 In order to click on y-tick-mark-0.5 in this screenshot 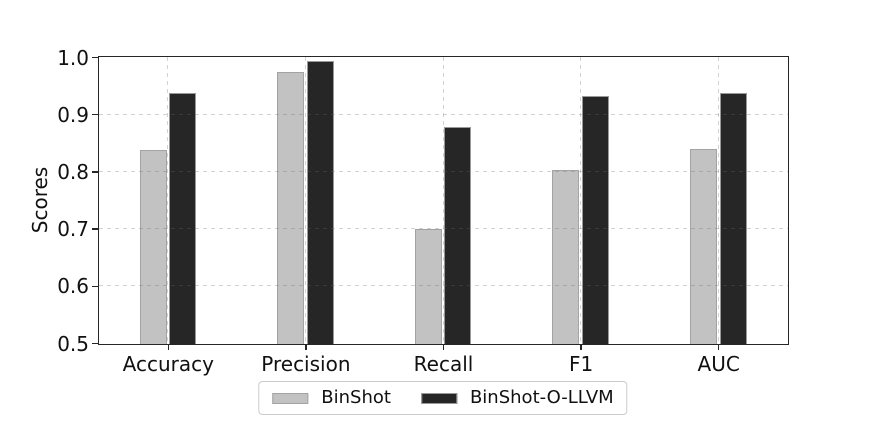, I will do `click(95, 343)`.